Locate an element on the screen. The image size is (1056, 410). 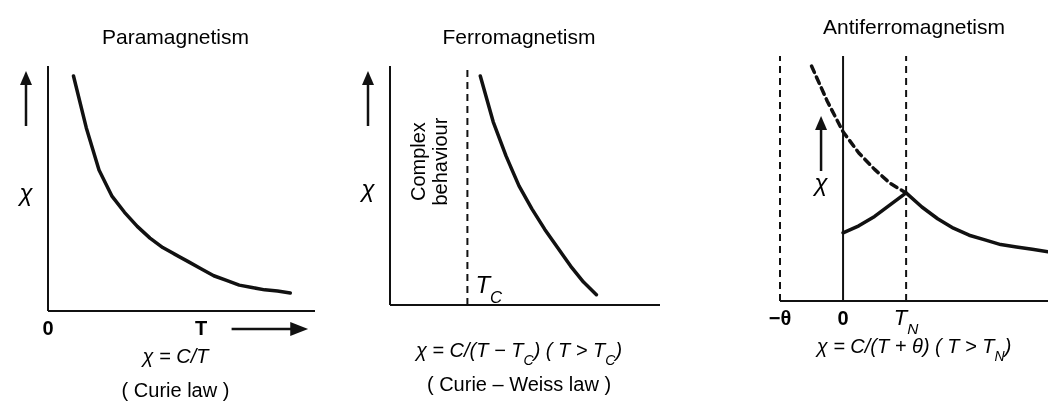
x-tick-label: T$_{N}$ is located at coordinates (906, 321).